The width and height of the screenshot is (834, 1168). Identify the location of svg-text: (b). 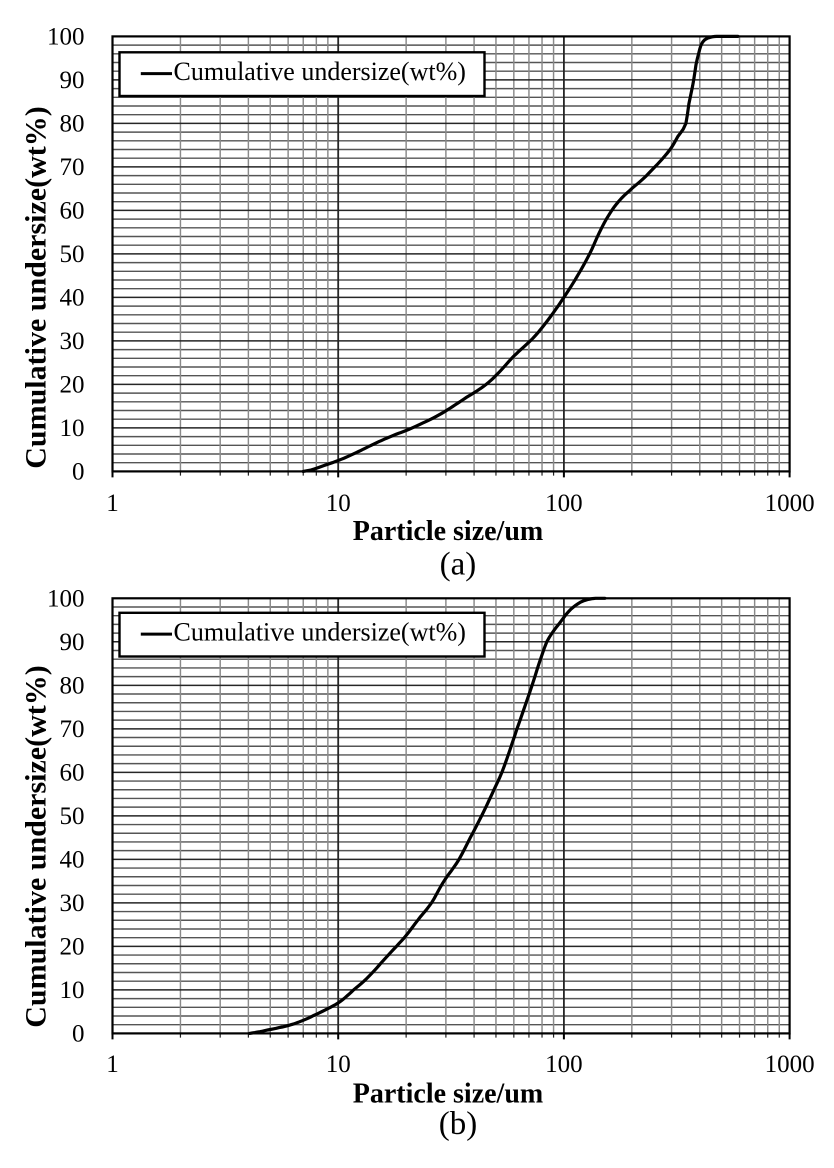
(458, 1124).